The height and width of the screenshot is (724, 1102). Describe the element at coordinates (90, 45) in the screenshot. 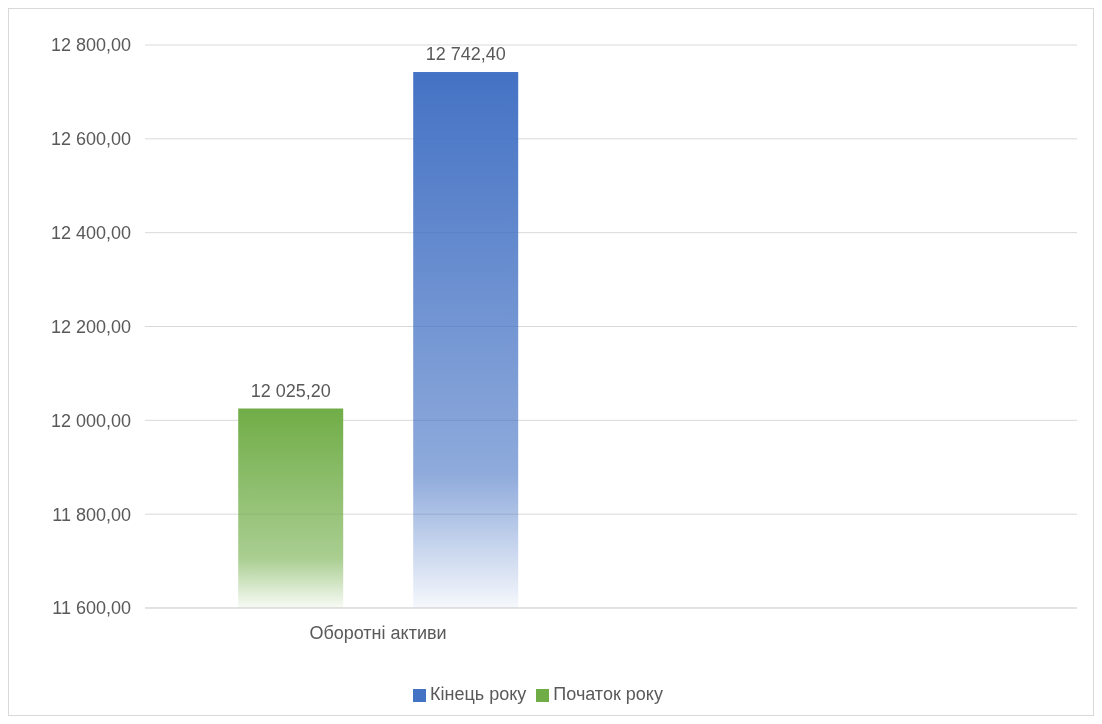

I see `y-tick-label: 12 800,00` at that location.